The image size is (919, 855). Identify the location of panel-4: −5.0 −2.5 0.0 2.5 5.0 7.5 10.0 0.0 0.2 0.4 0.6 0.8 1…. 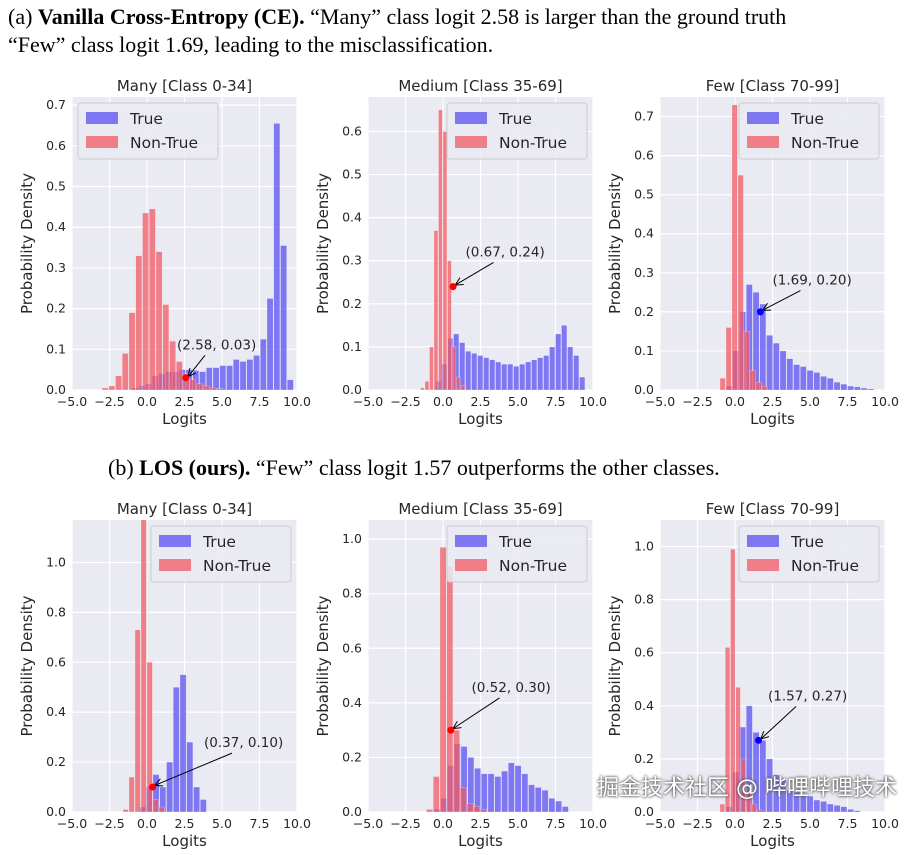
(164, 675).